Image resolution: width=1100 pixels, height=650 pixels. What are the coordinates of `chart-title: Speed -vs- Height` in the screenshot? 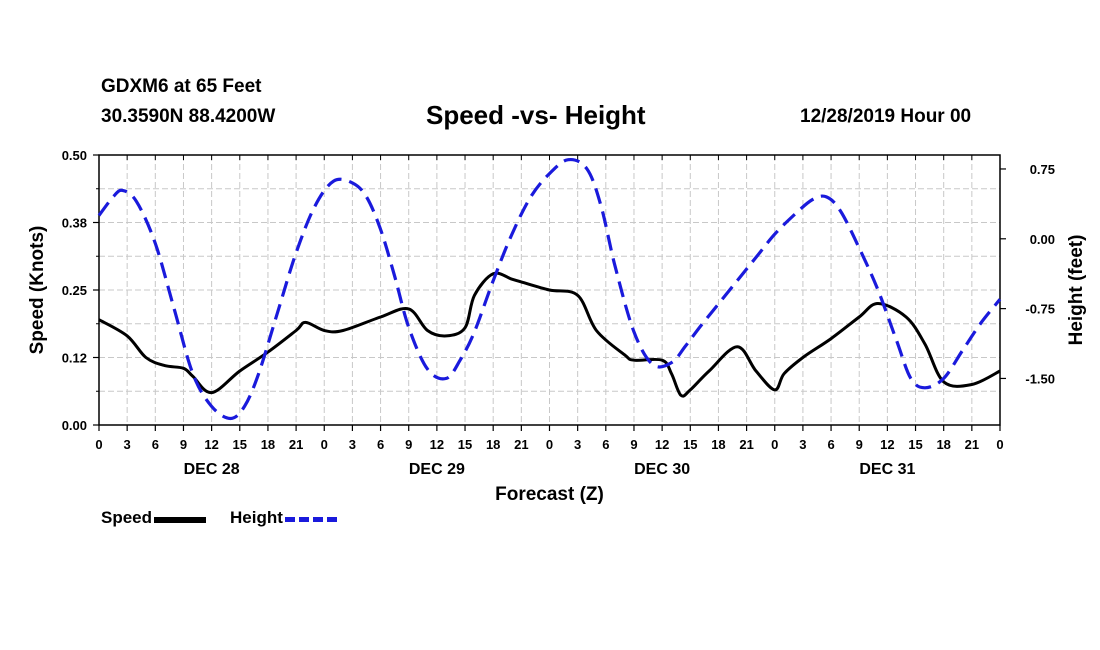 It's located at (536, 115).